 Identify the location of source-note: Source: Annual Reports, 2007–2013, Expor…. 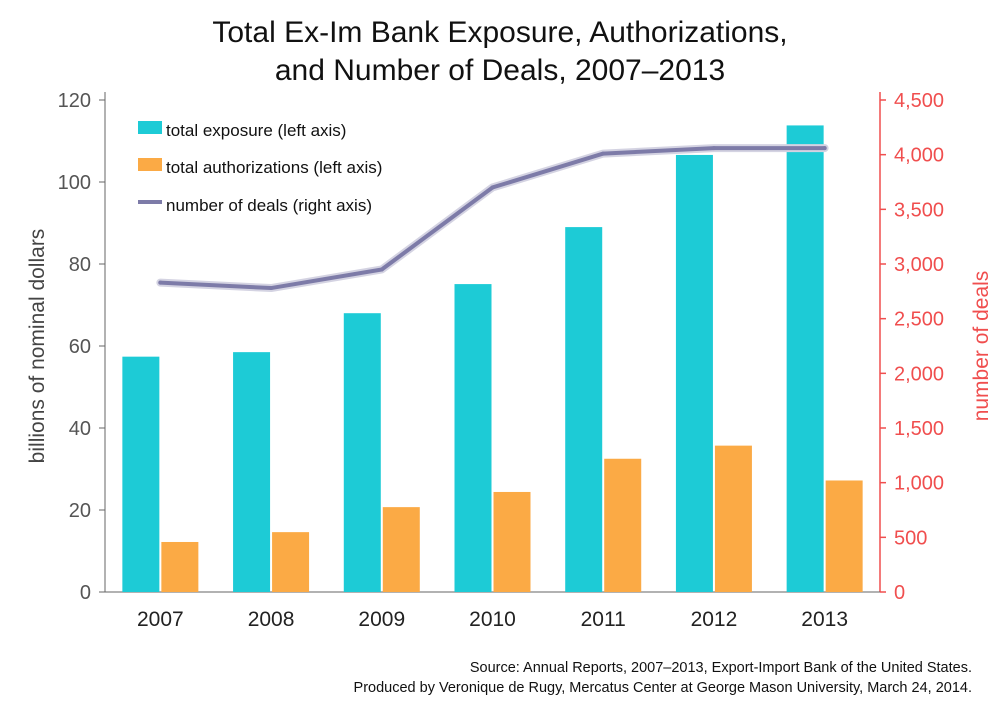
(663, 678).